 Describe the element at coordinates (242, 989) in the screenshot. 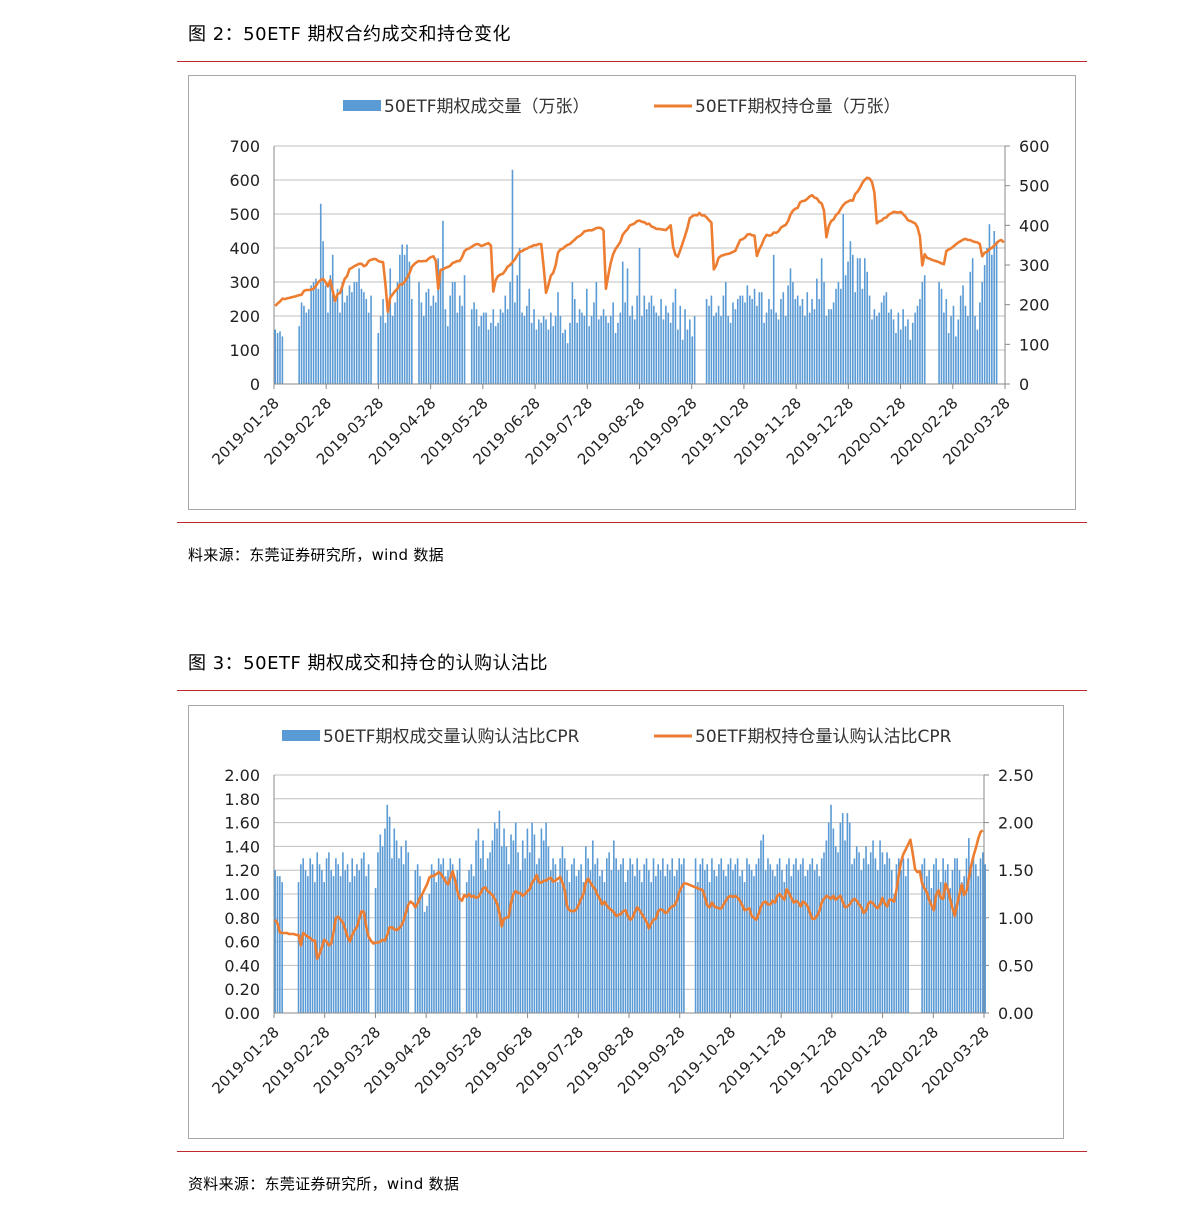

I see `y-left-tick-label: 0.20` at that location.